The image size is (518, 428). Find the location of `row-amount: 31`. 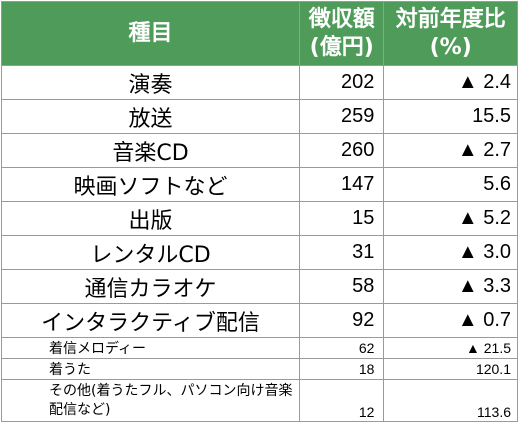

row-amount: 31 is located at coordinates (341, 252).